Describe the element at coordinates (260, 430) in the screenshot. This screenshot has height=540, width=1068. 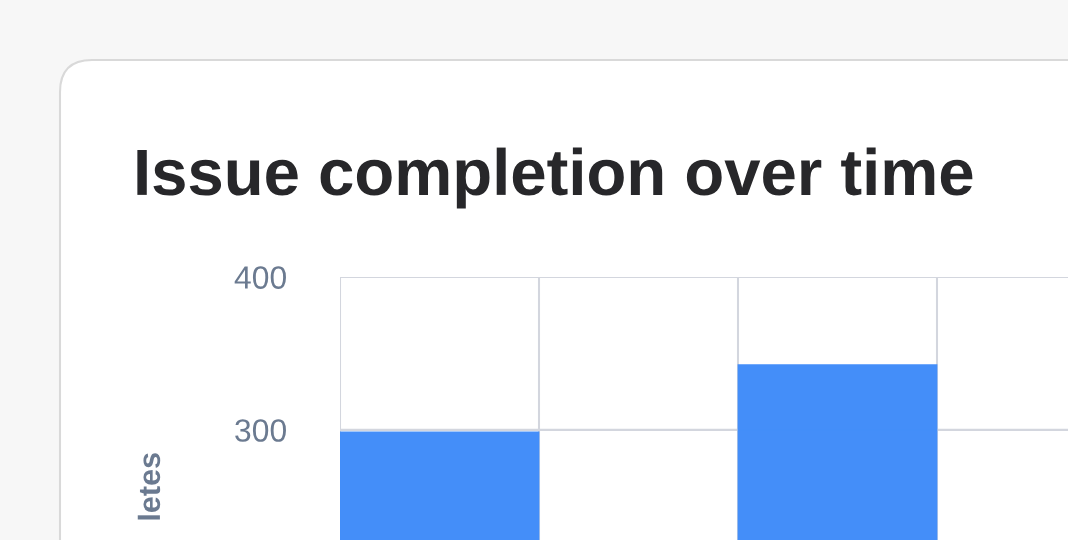
I see `y-tick-label: 300` at that location.